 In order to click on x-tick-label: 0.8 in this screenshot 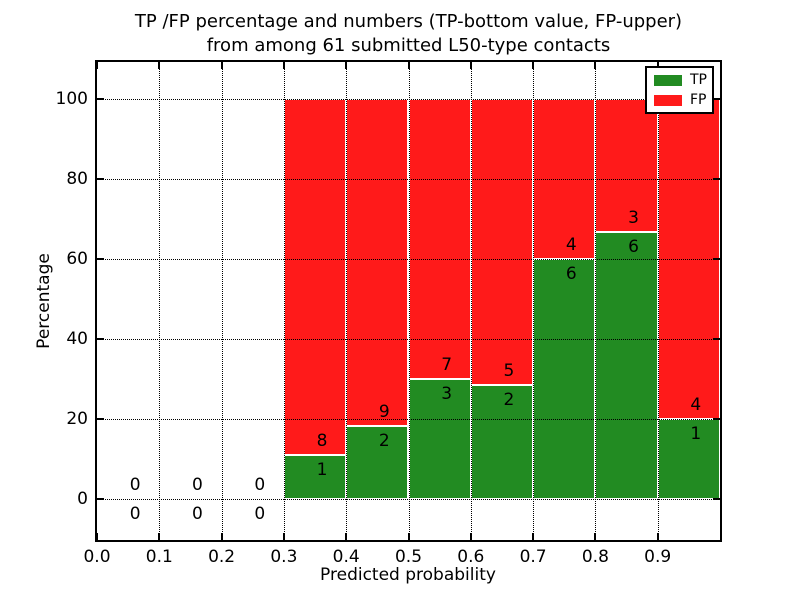, I will do `click(595, 557)`.